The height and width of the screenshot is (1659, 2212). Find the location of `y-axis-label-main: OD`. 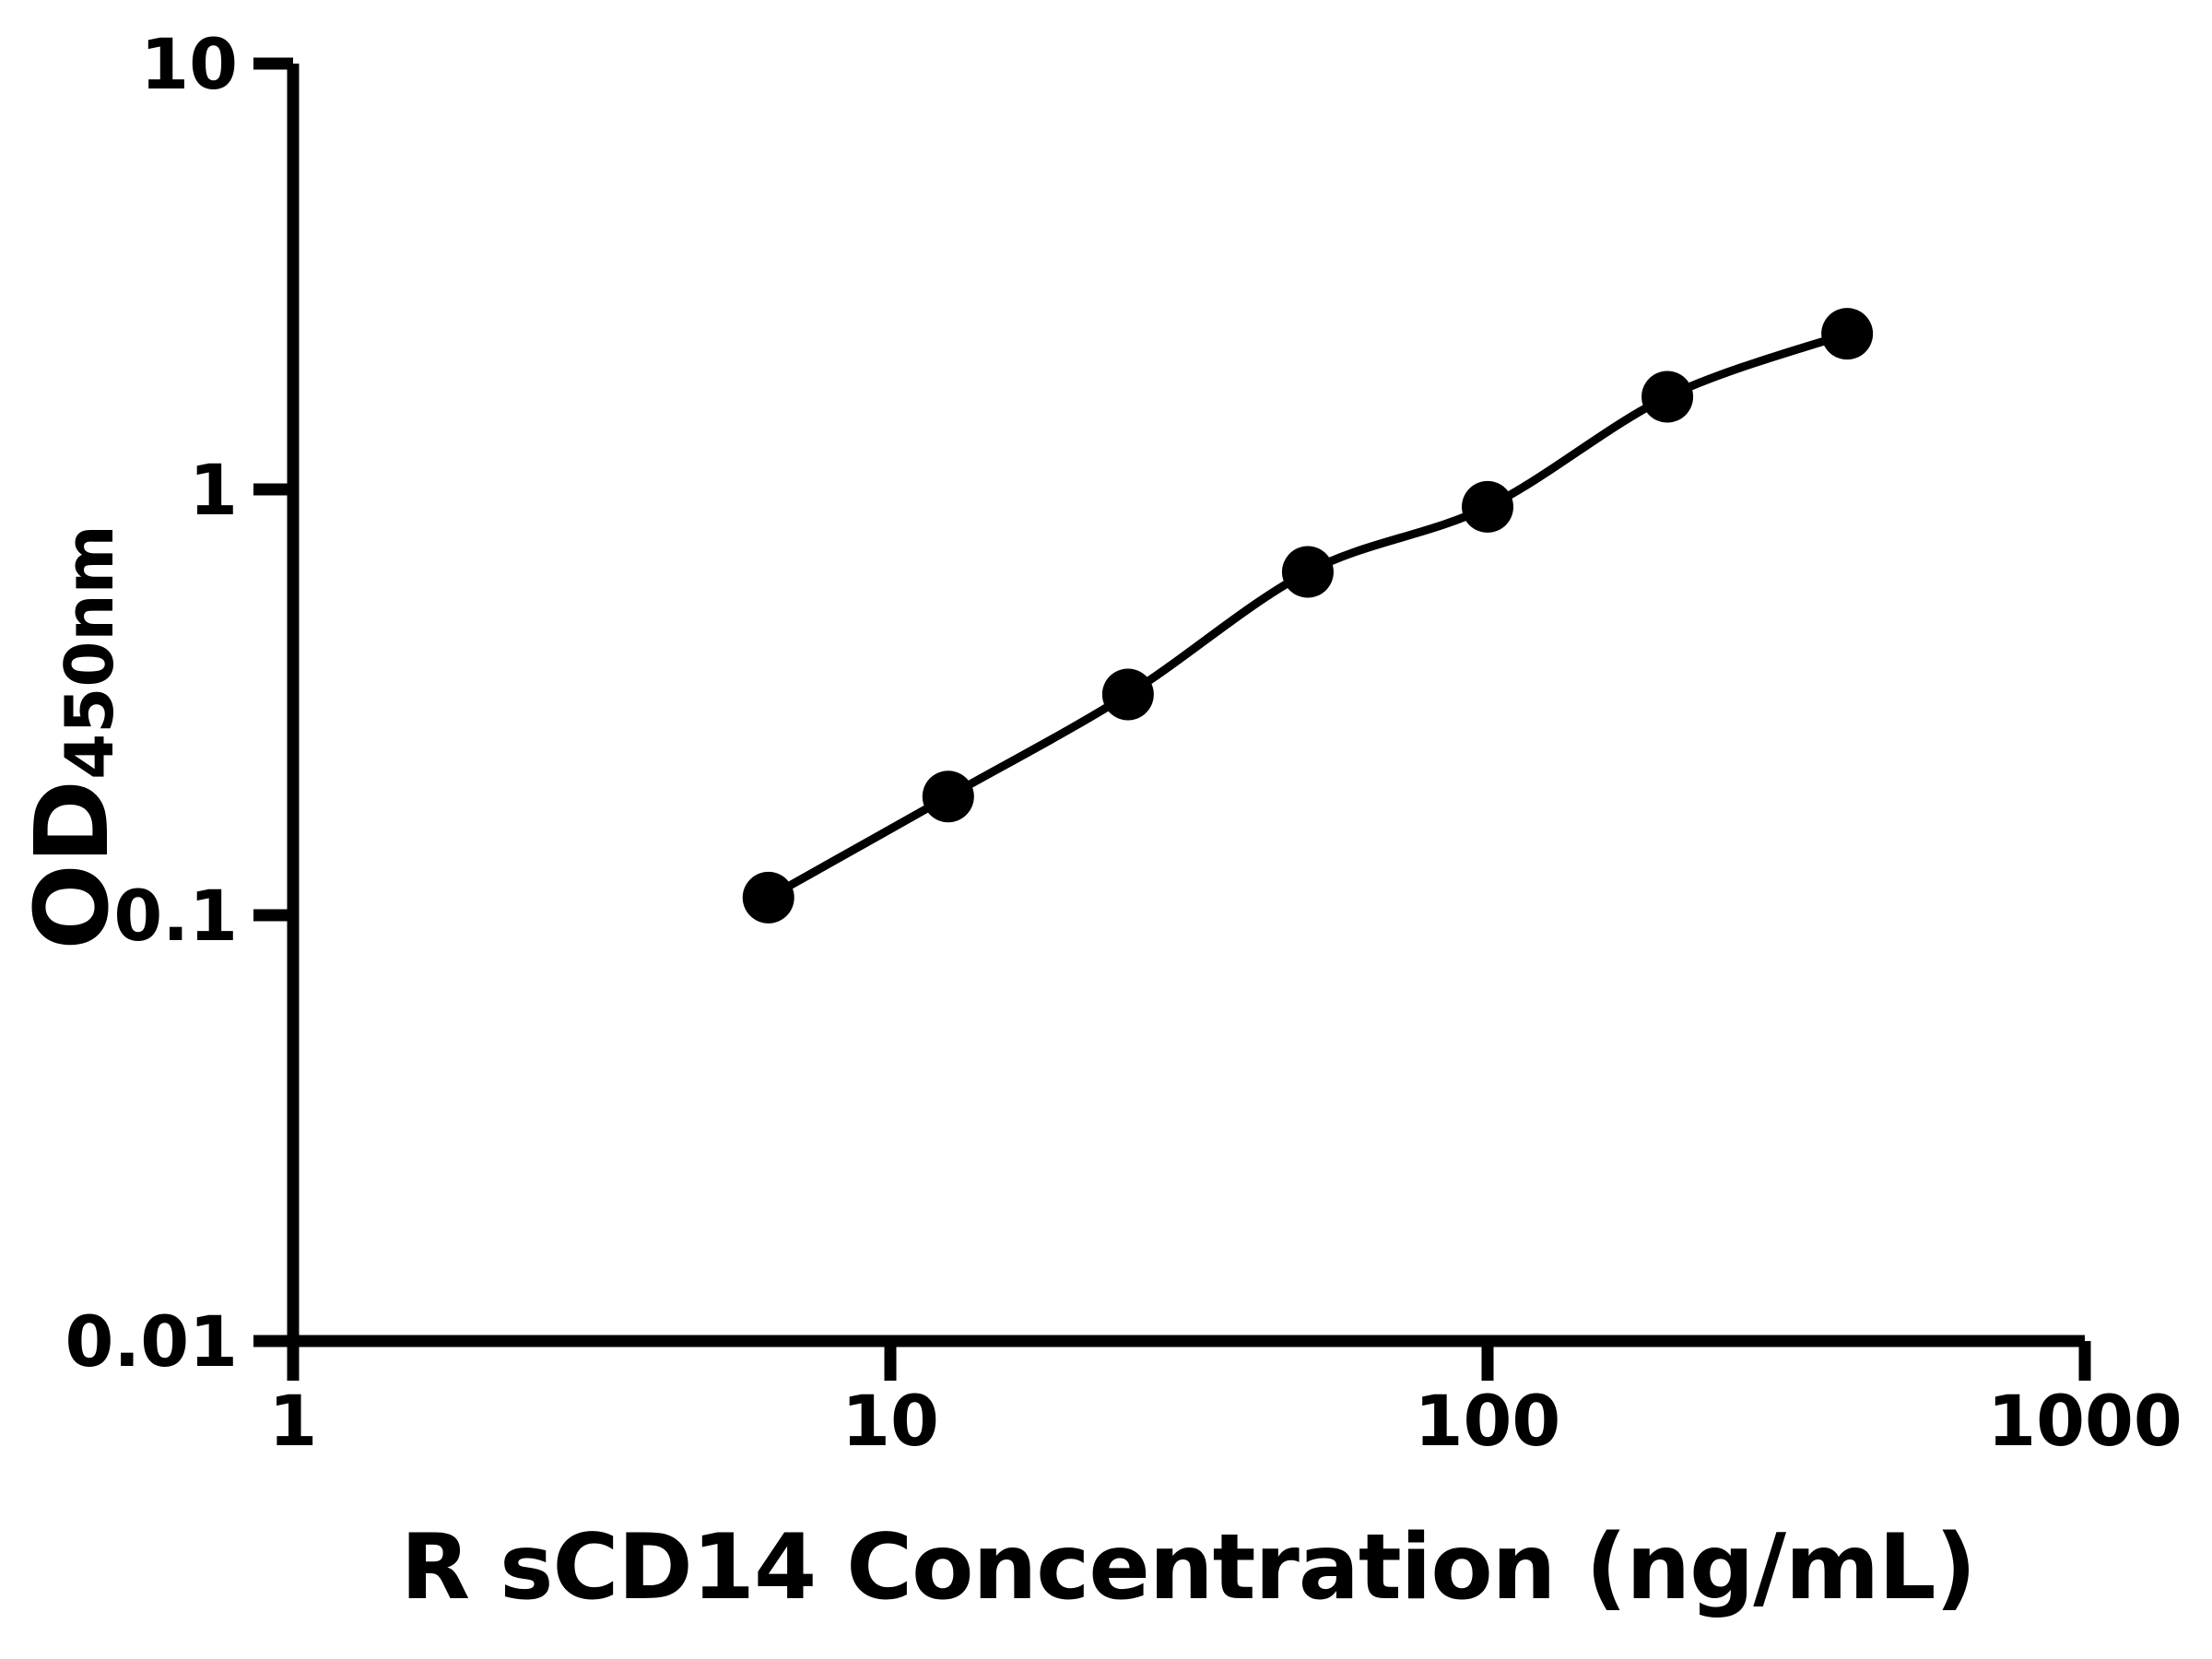

y-axis-label-main: OD is located at coordinates (72, 864).